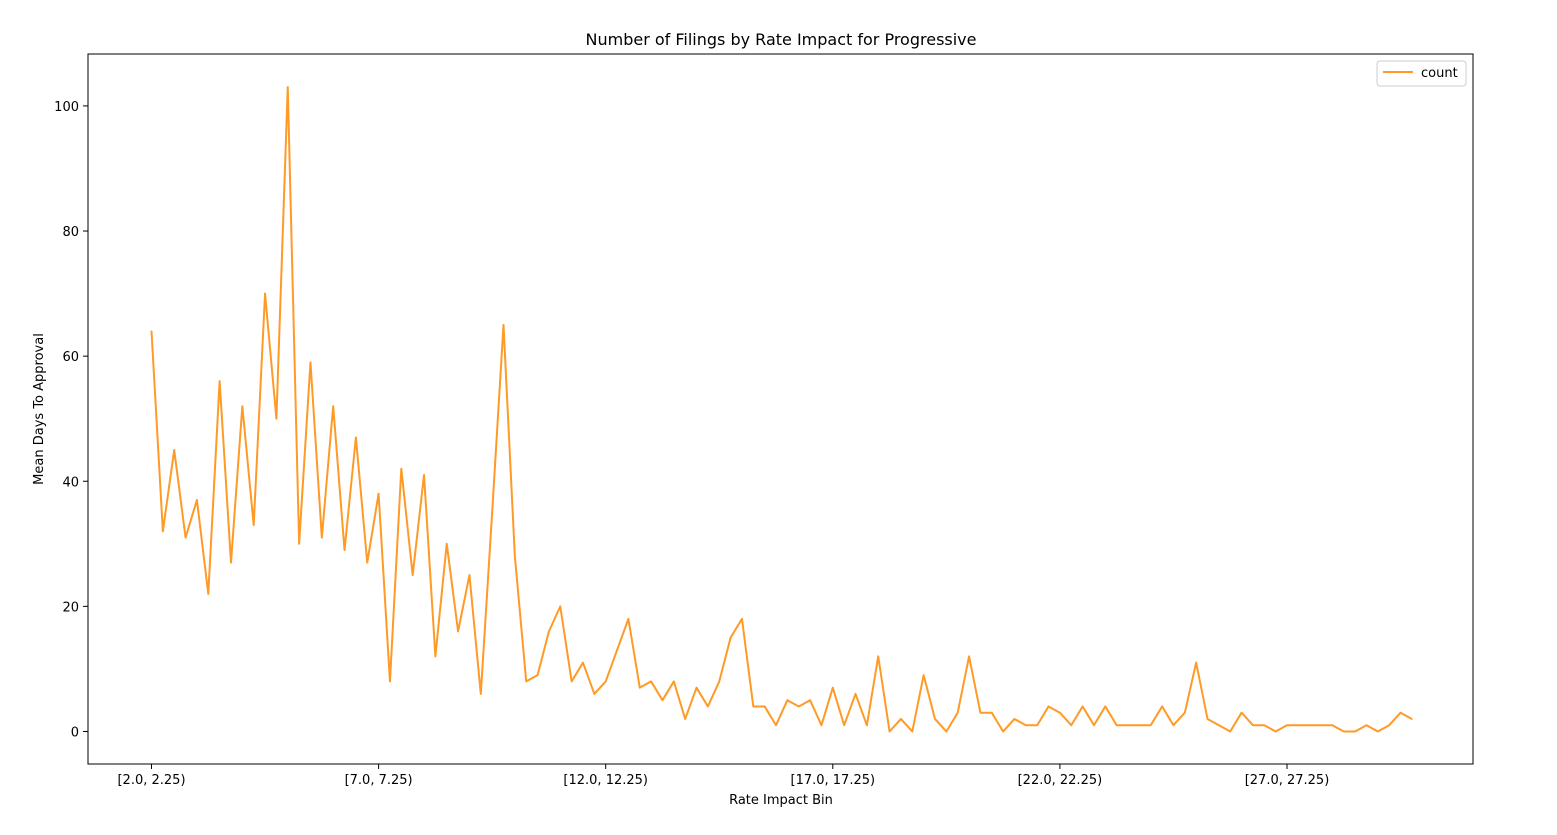  What do you see at coordinates (39, 409) in the screenshot?
I see `y-axis-label: Mean Days To Approval` at bounding box center [39, 409].